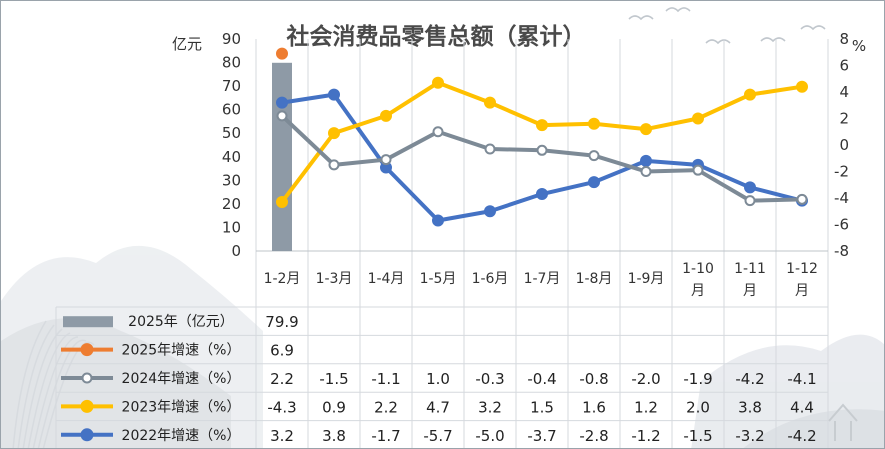 The height and width of the screenshot is (449, 885). I want to click on pavilion, so click(843, 422).